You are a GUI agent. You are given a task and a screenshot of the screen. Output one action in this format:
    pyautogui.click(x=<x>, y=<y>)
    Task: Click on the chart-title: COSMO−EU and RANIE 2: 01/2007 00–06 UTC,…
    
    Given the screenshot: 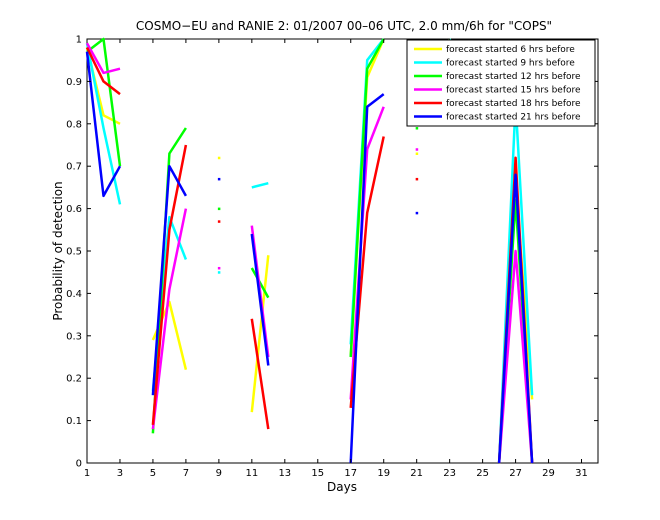 What is the action you would take?
    pyautogui.click(x=344, y=26)
    